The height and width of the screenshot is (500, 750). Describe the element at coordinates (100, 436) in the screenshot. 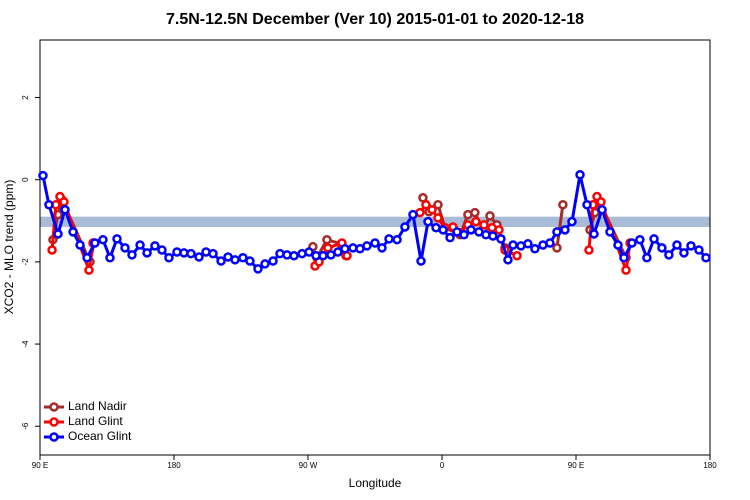

I see `legend-label: Ocean Glint` at that location.